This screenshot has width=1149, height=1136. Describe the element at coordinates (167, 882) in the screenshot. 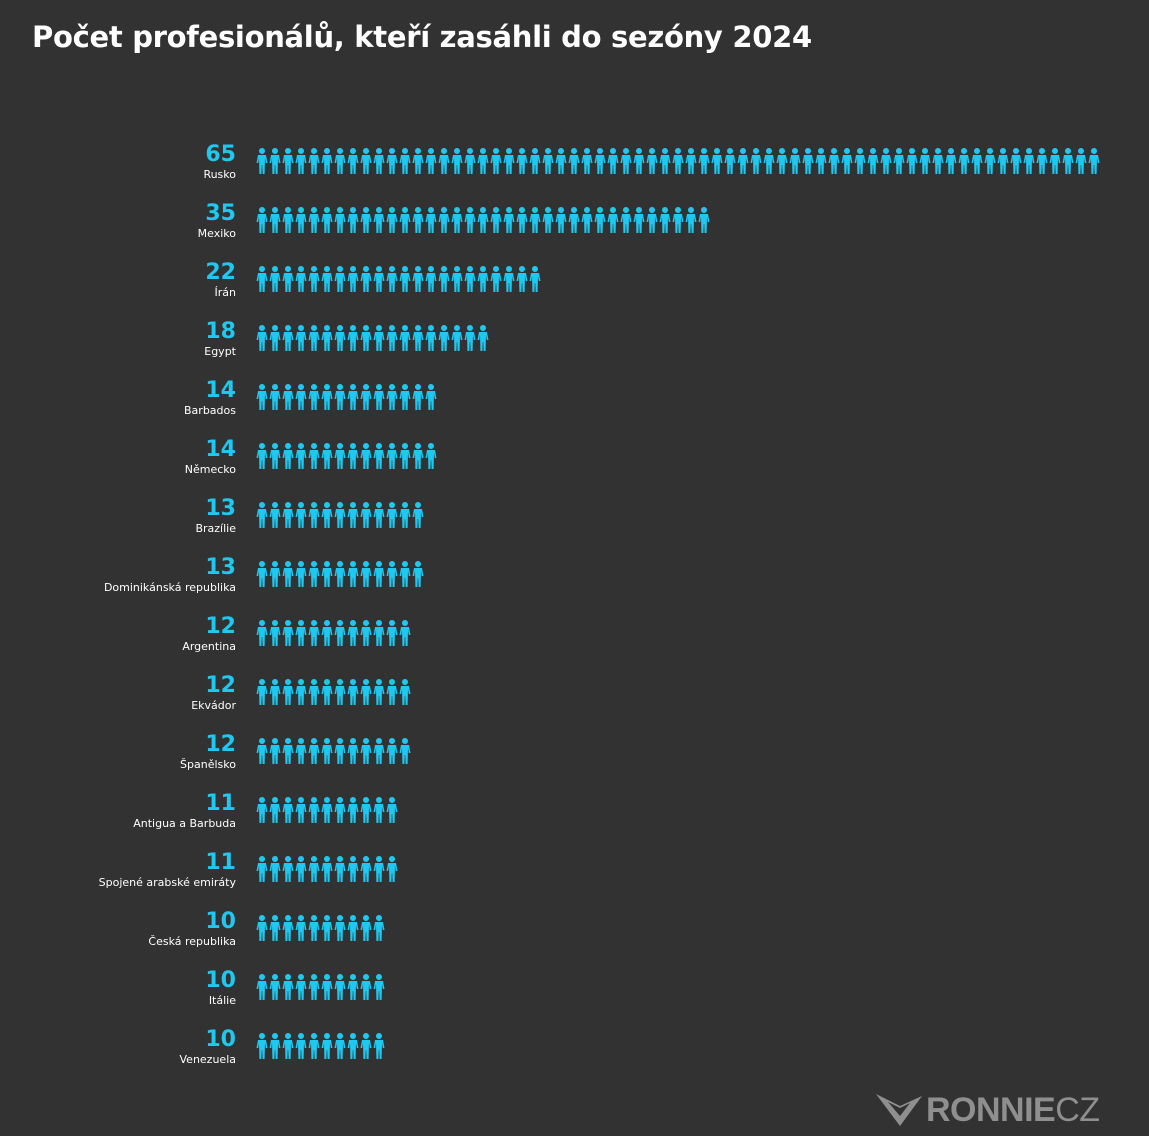

I see `category-label: Spojené arabské emiráty` at that location.